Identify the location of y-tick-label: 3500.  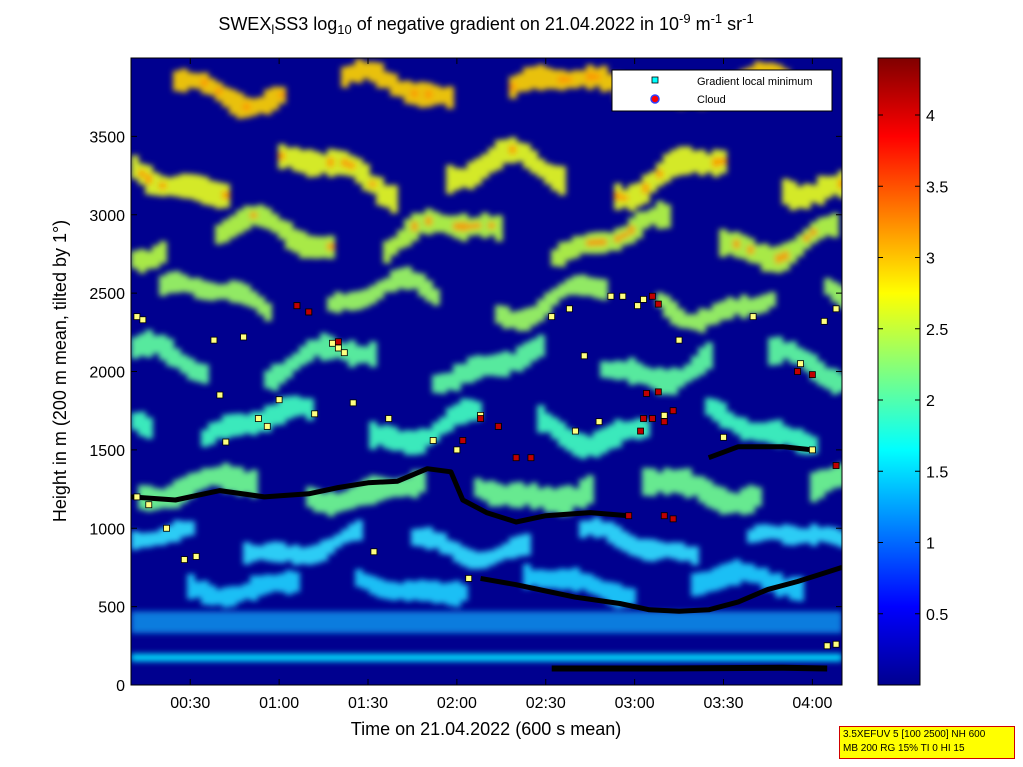
(107, 137).